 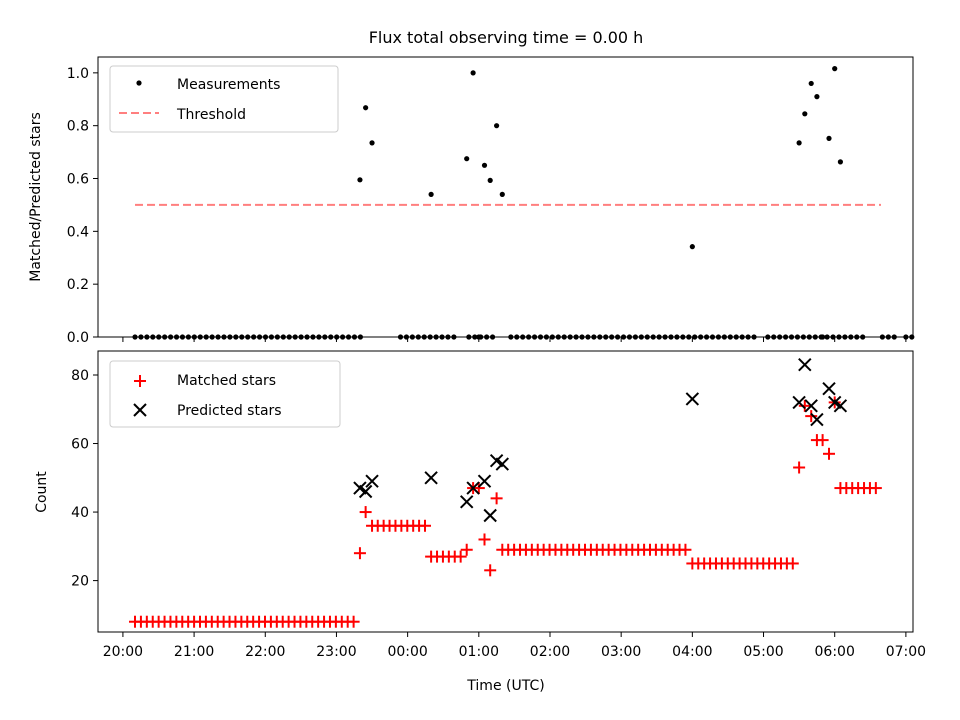 I want to click on legend-measurements-label: Measurements, so click(x=228, y=85).